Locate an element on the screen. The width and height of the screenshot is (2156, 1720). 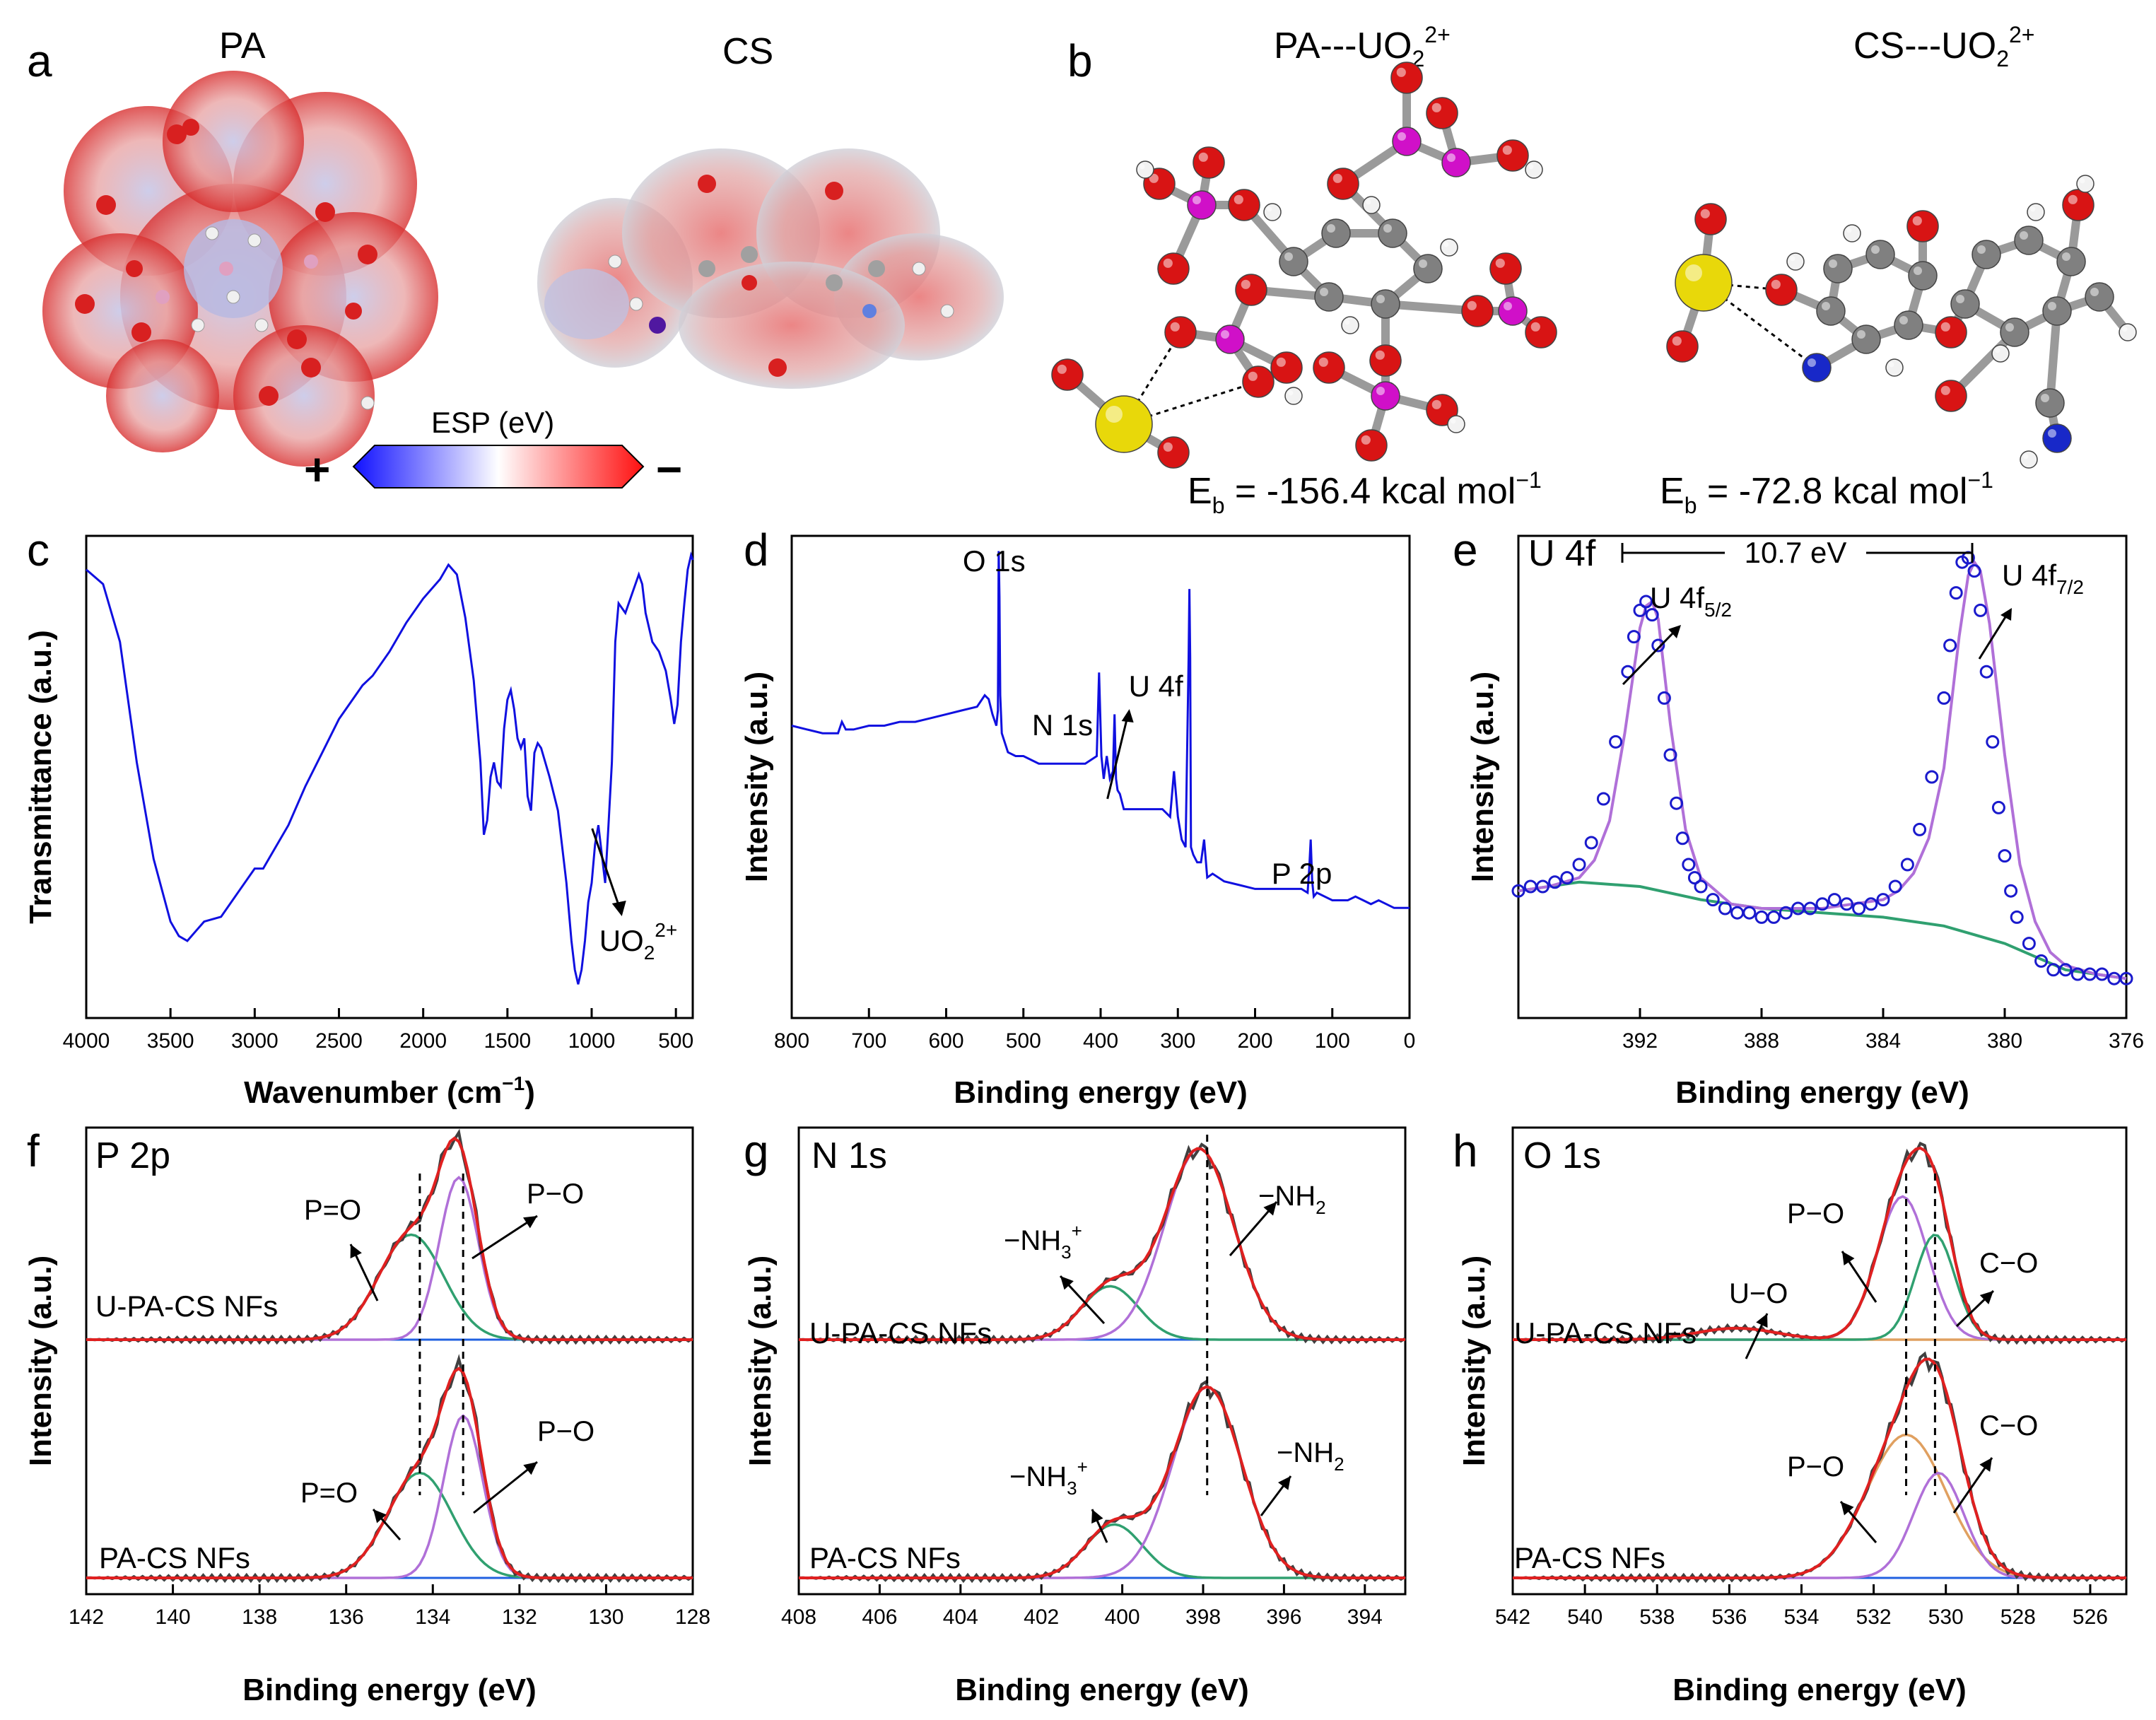
panel-g-header: N 1s is located at coordinates (849, 1155).